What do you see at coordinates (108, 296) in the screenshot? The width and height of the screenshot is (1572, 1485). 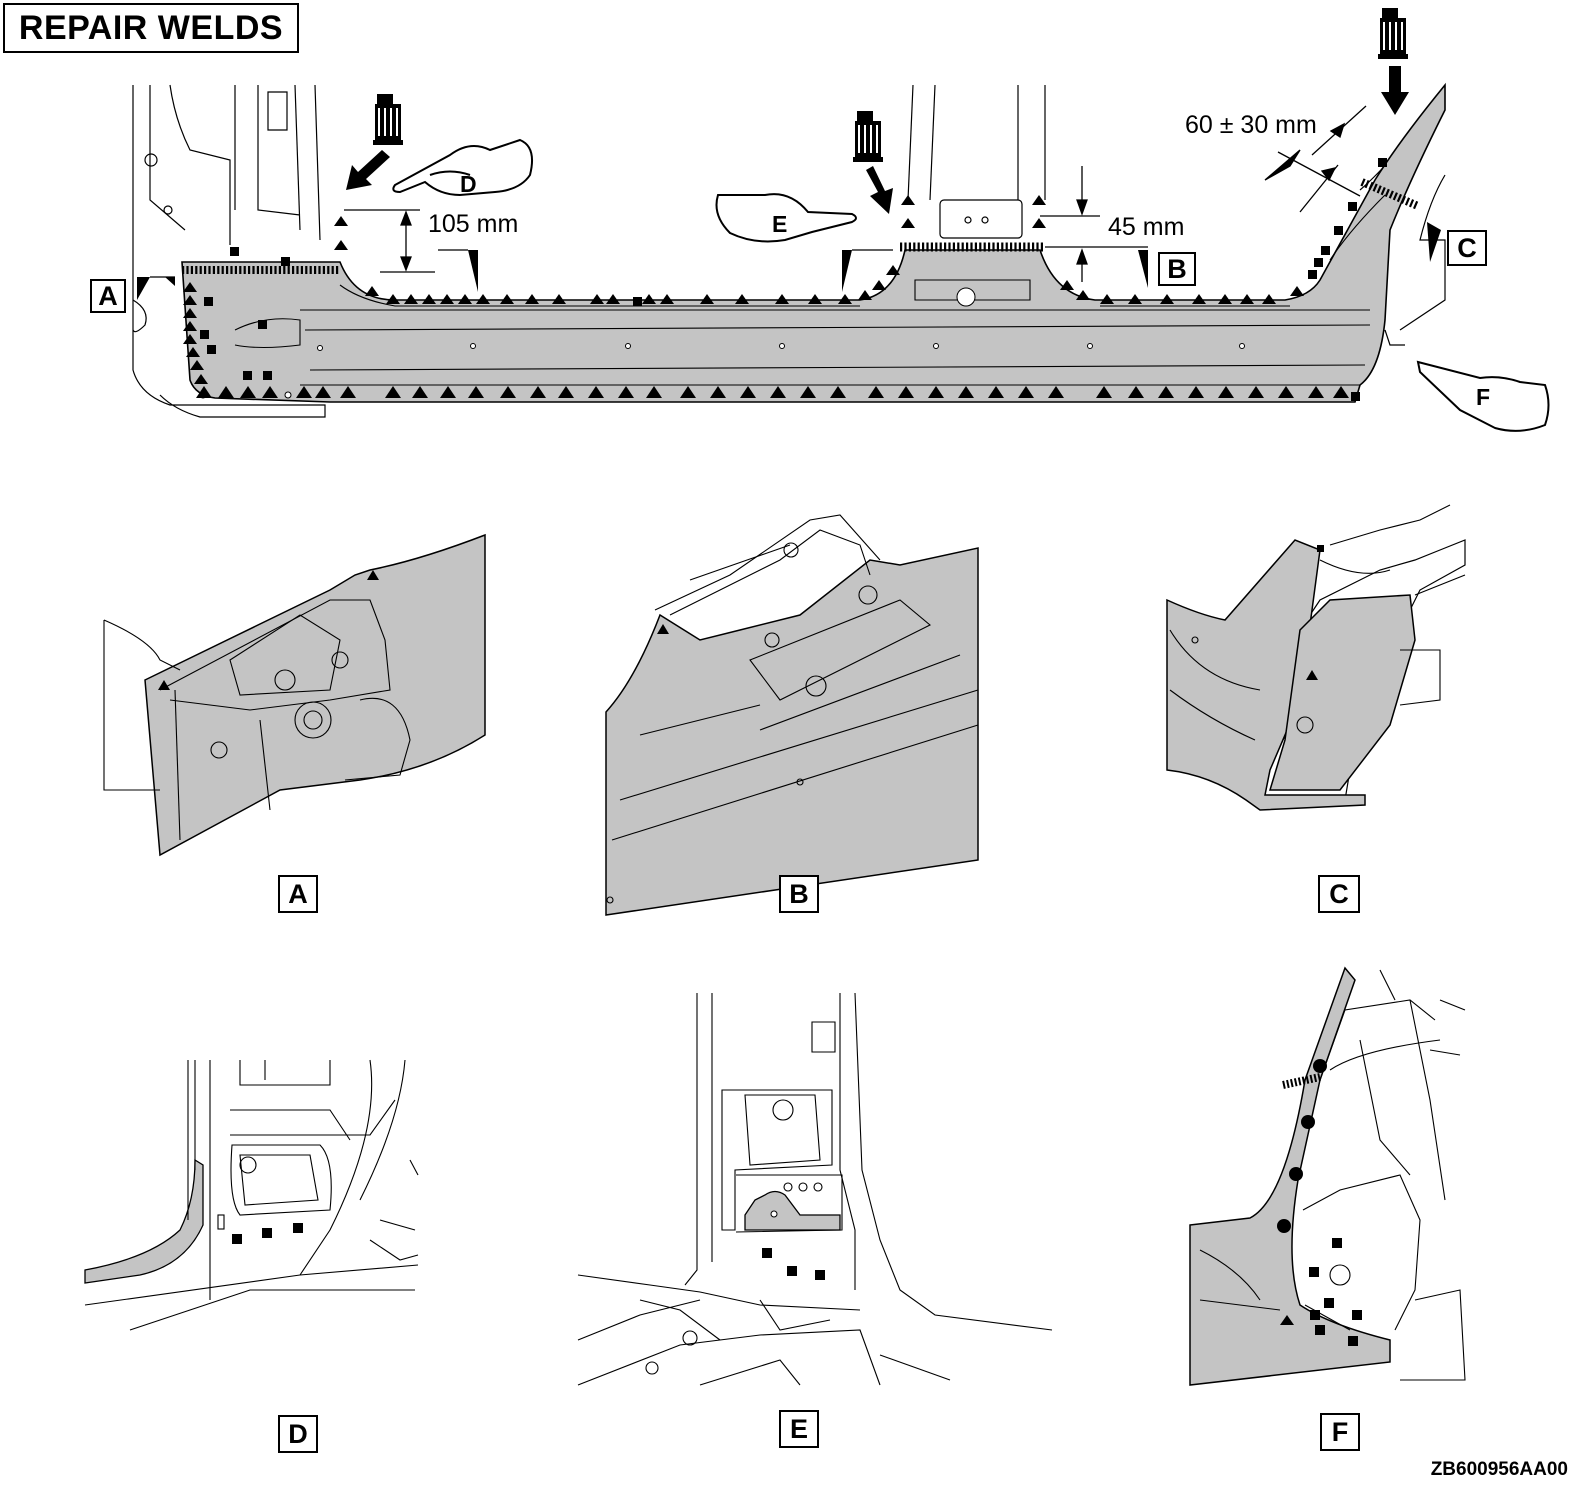 I see `section-label-a: A` at bounding box center [108, 296].